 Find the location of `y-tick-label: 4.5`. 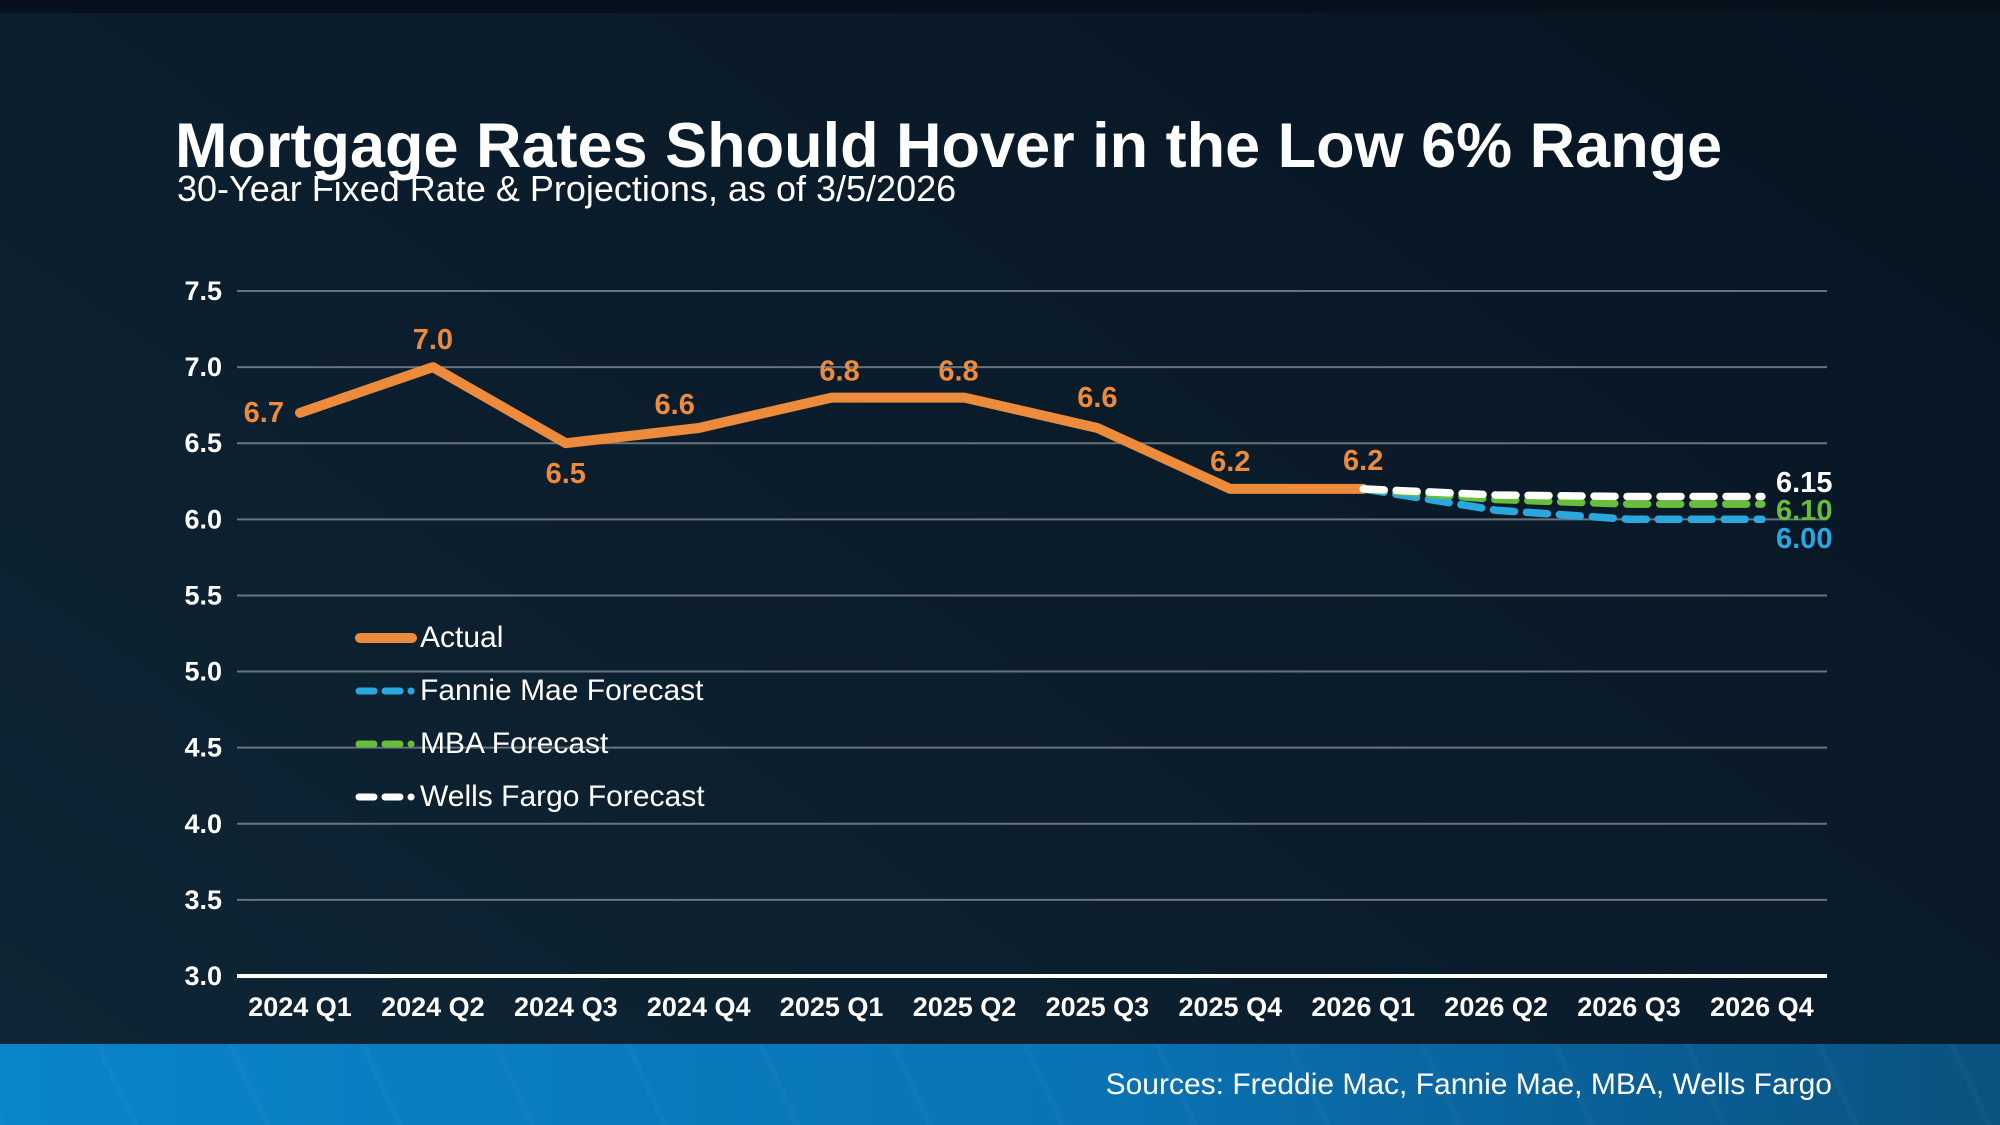

y-tick-label: 4.5 is located at coordinates (203, 748).